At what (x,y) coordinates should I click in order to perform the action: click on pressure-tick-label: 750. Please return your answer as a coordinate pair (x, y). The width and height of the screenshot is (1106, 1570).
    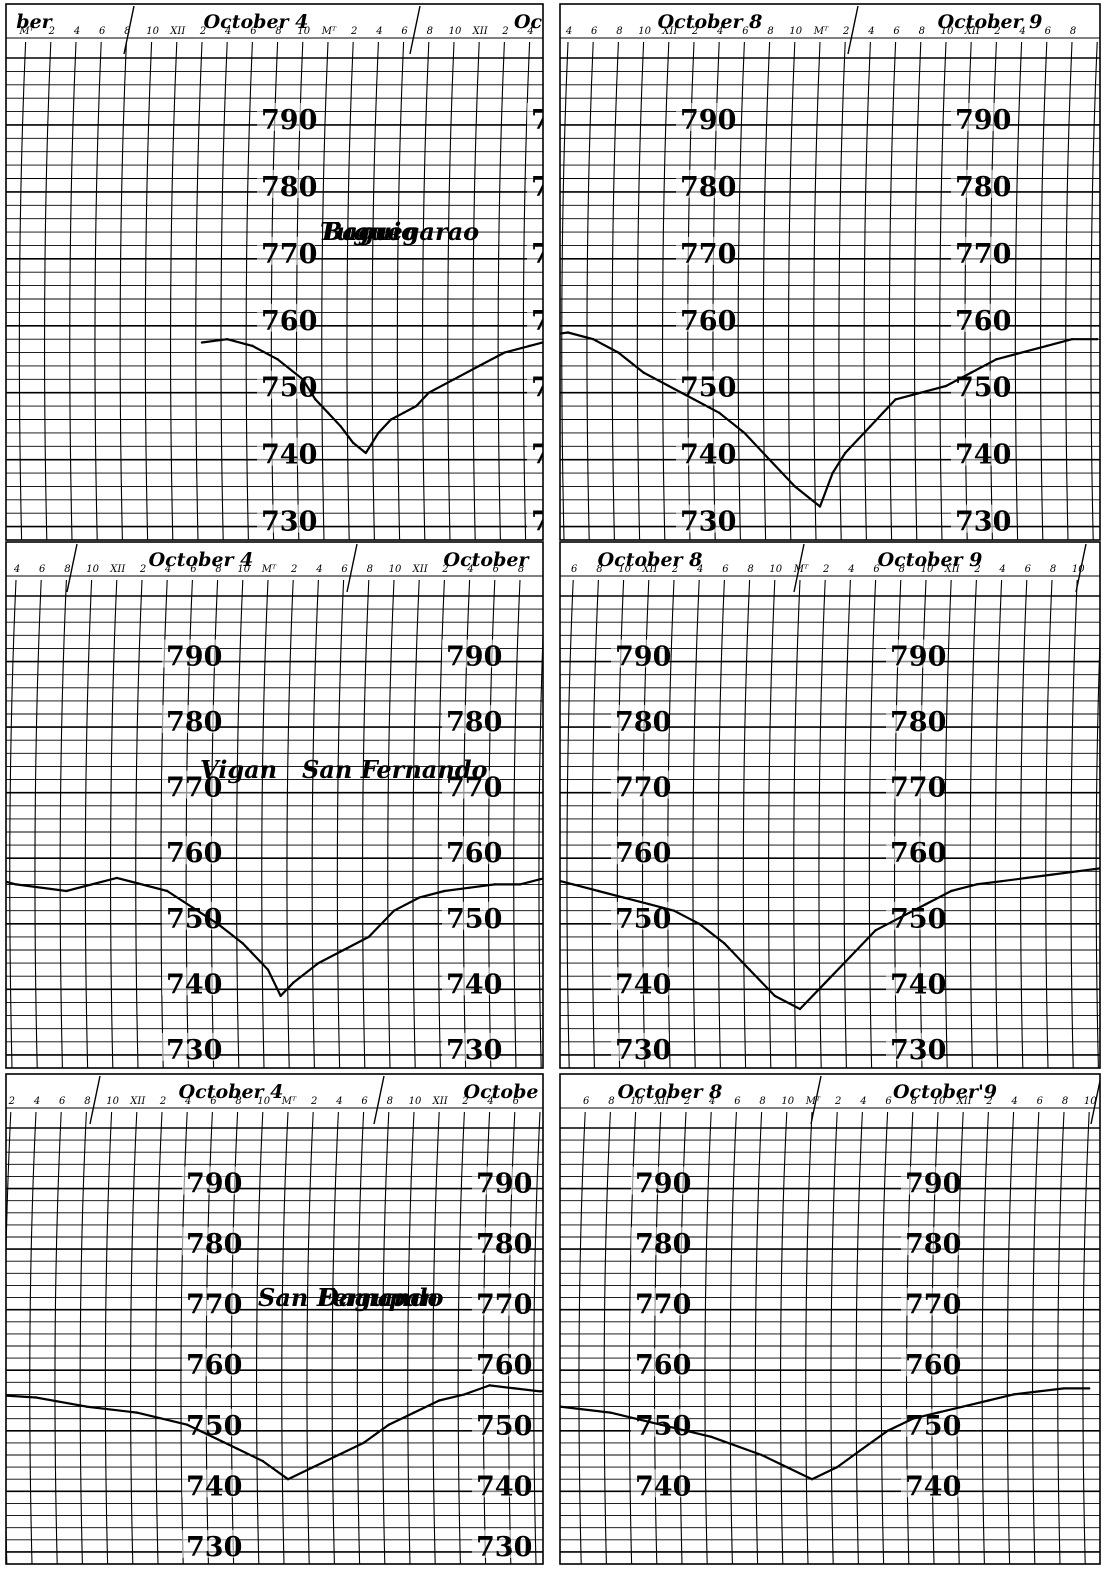
    Looking at the image, I should click on (474, 919).